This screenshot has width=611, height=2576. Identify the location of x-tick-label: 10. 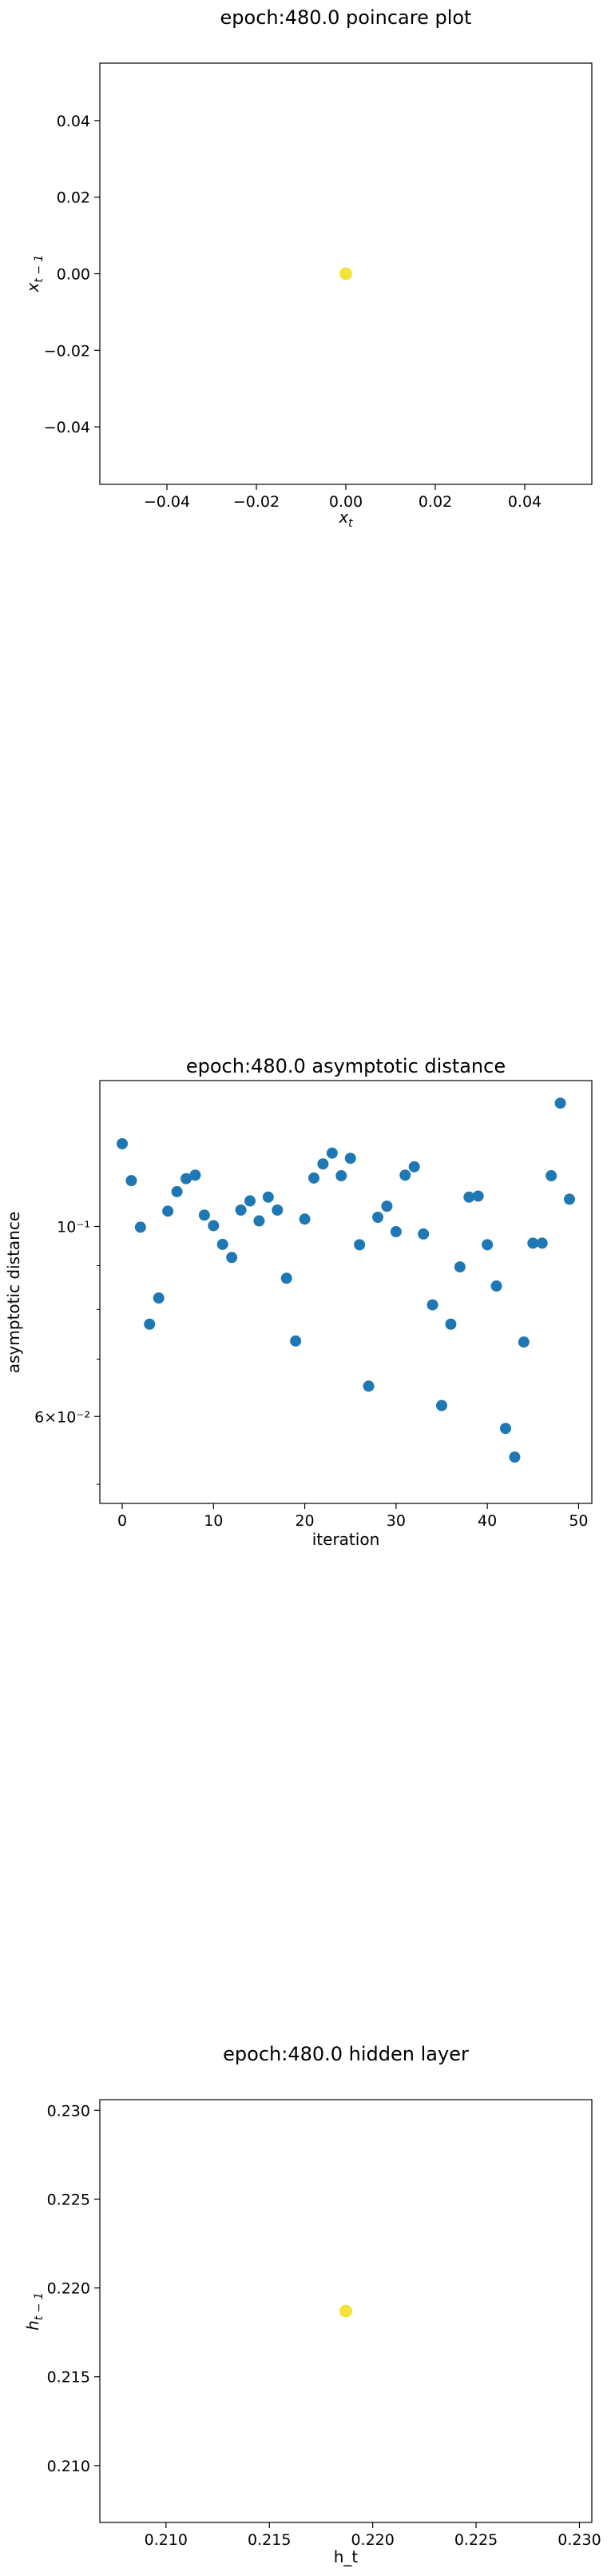
(213, 1521).